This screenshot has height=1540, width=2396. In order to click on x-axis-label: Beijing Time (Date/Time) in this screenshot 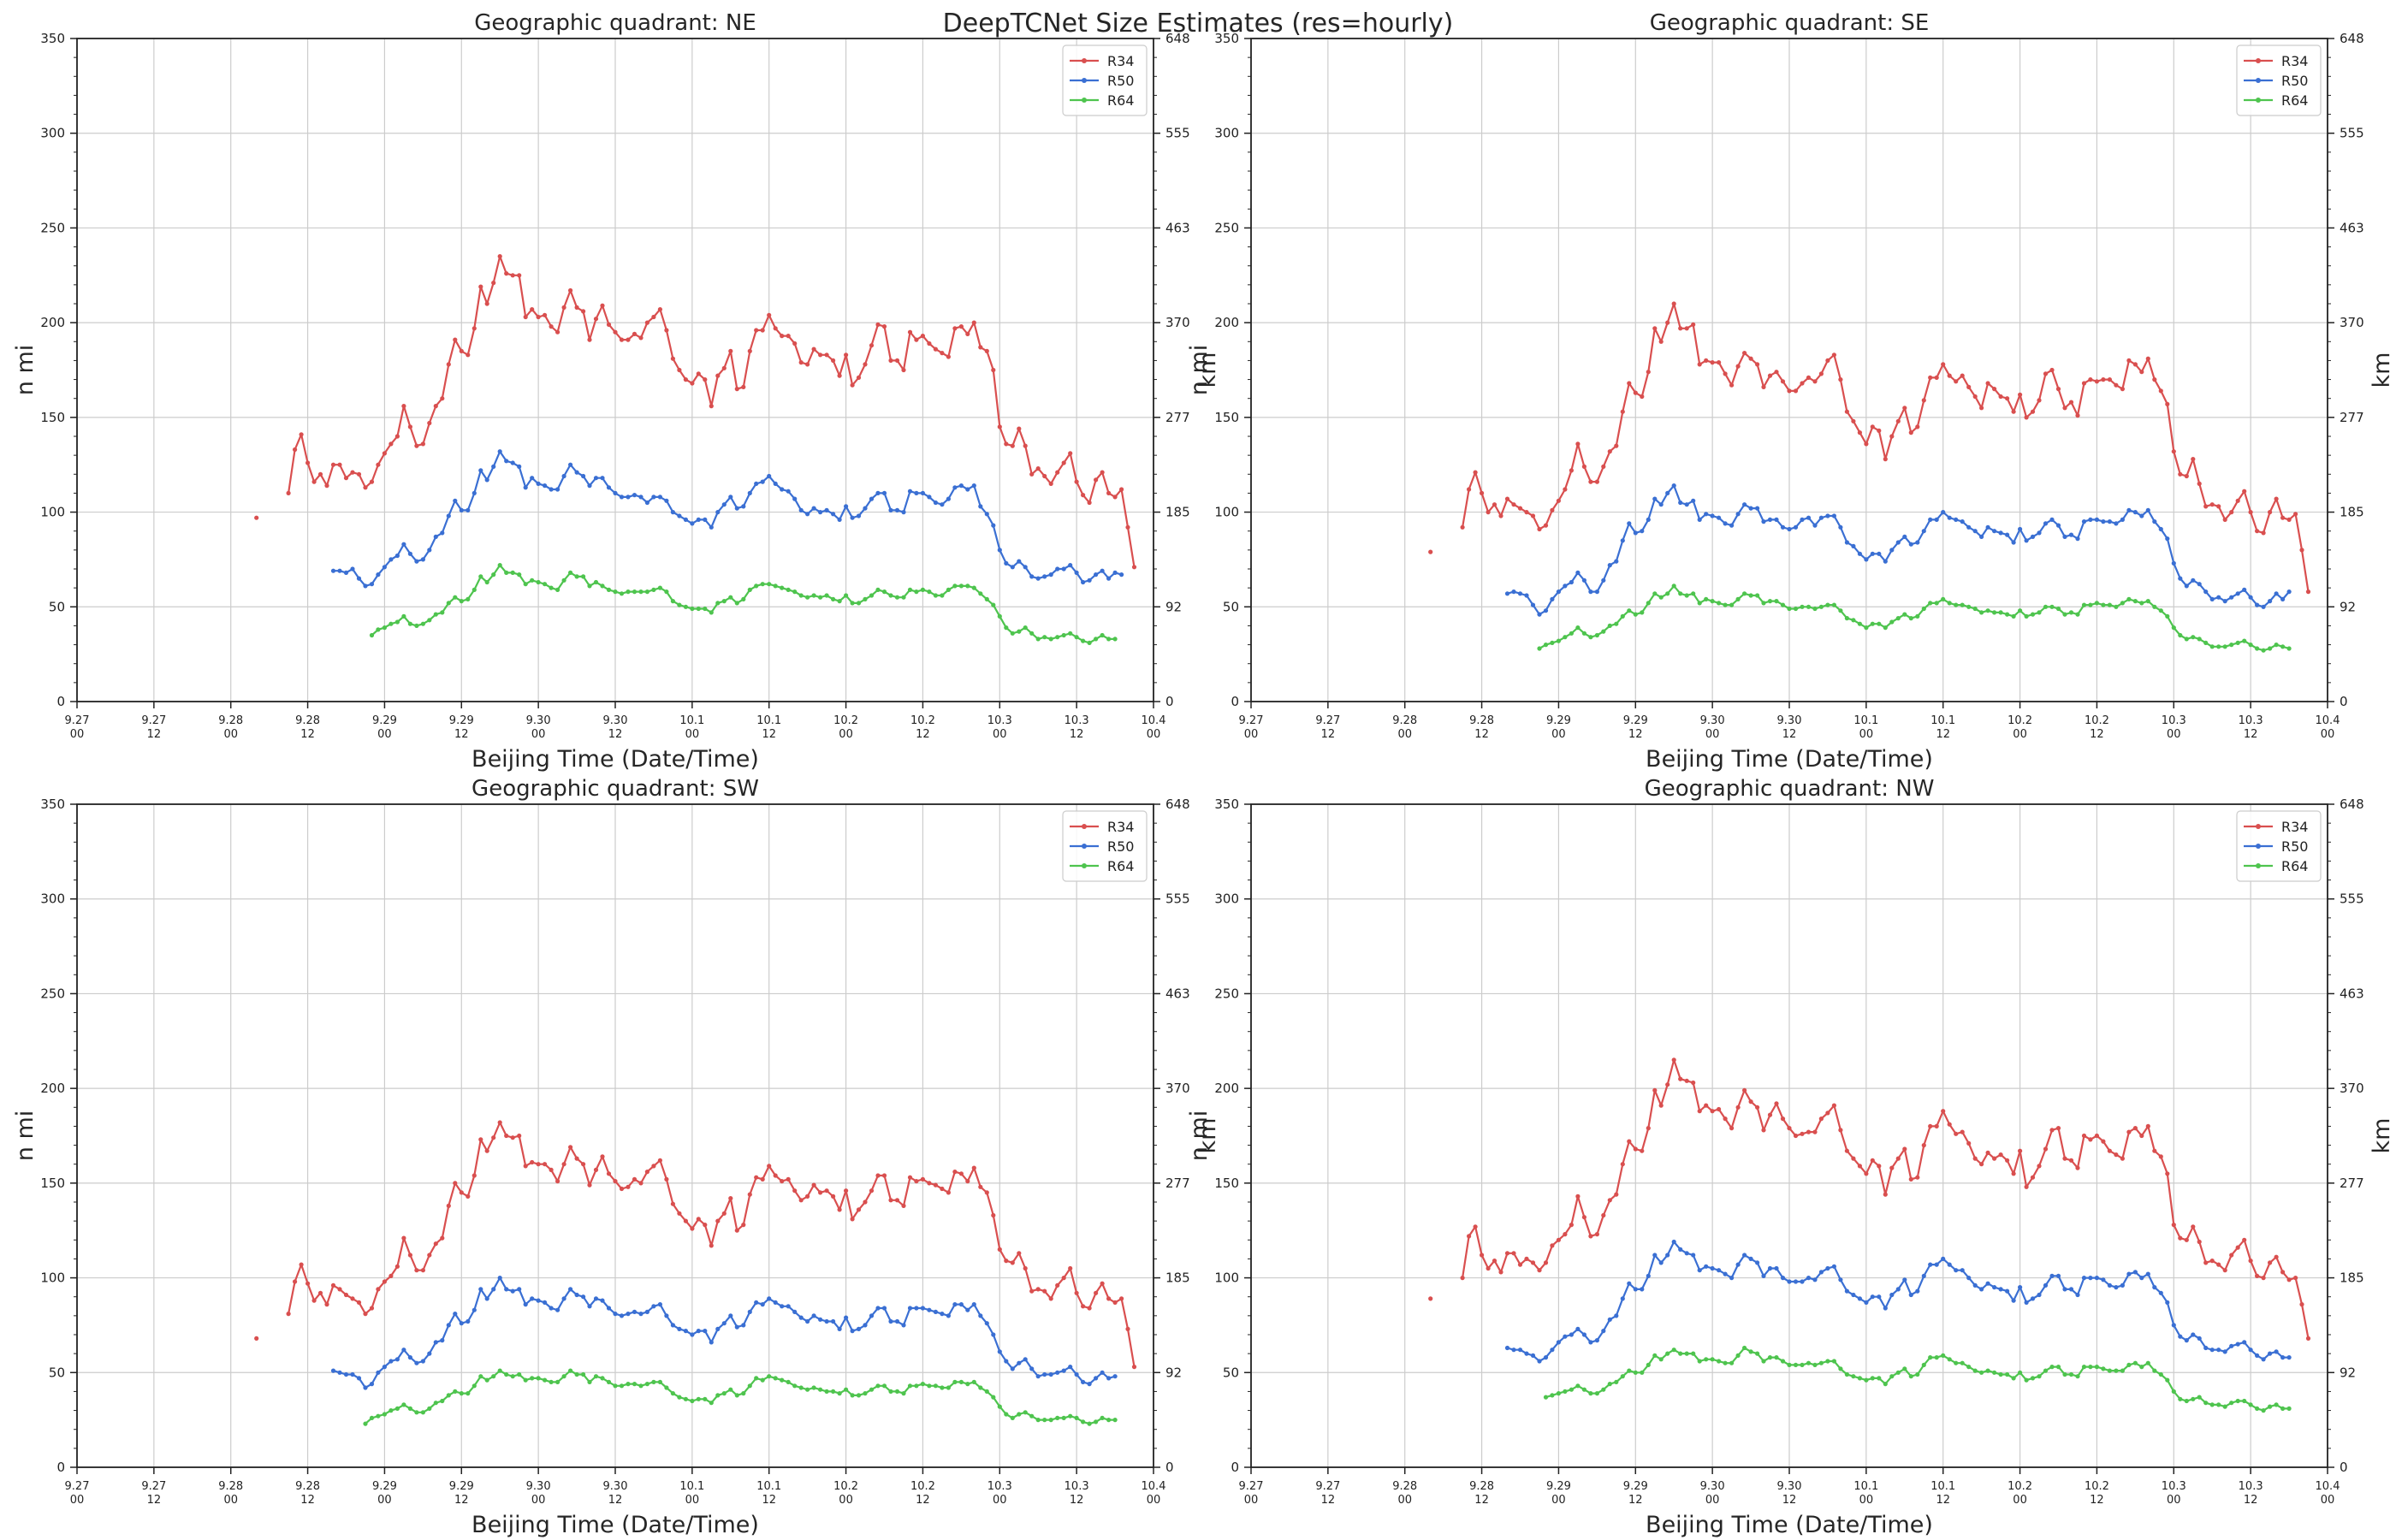, I will do `click(1789, 1525)`.